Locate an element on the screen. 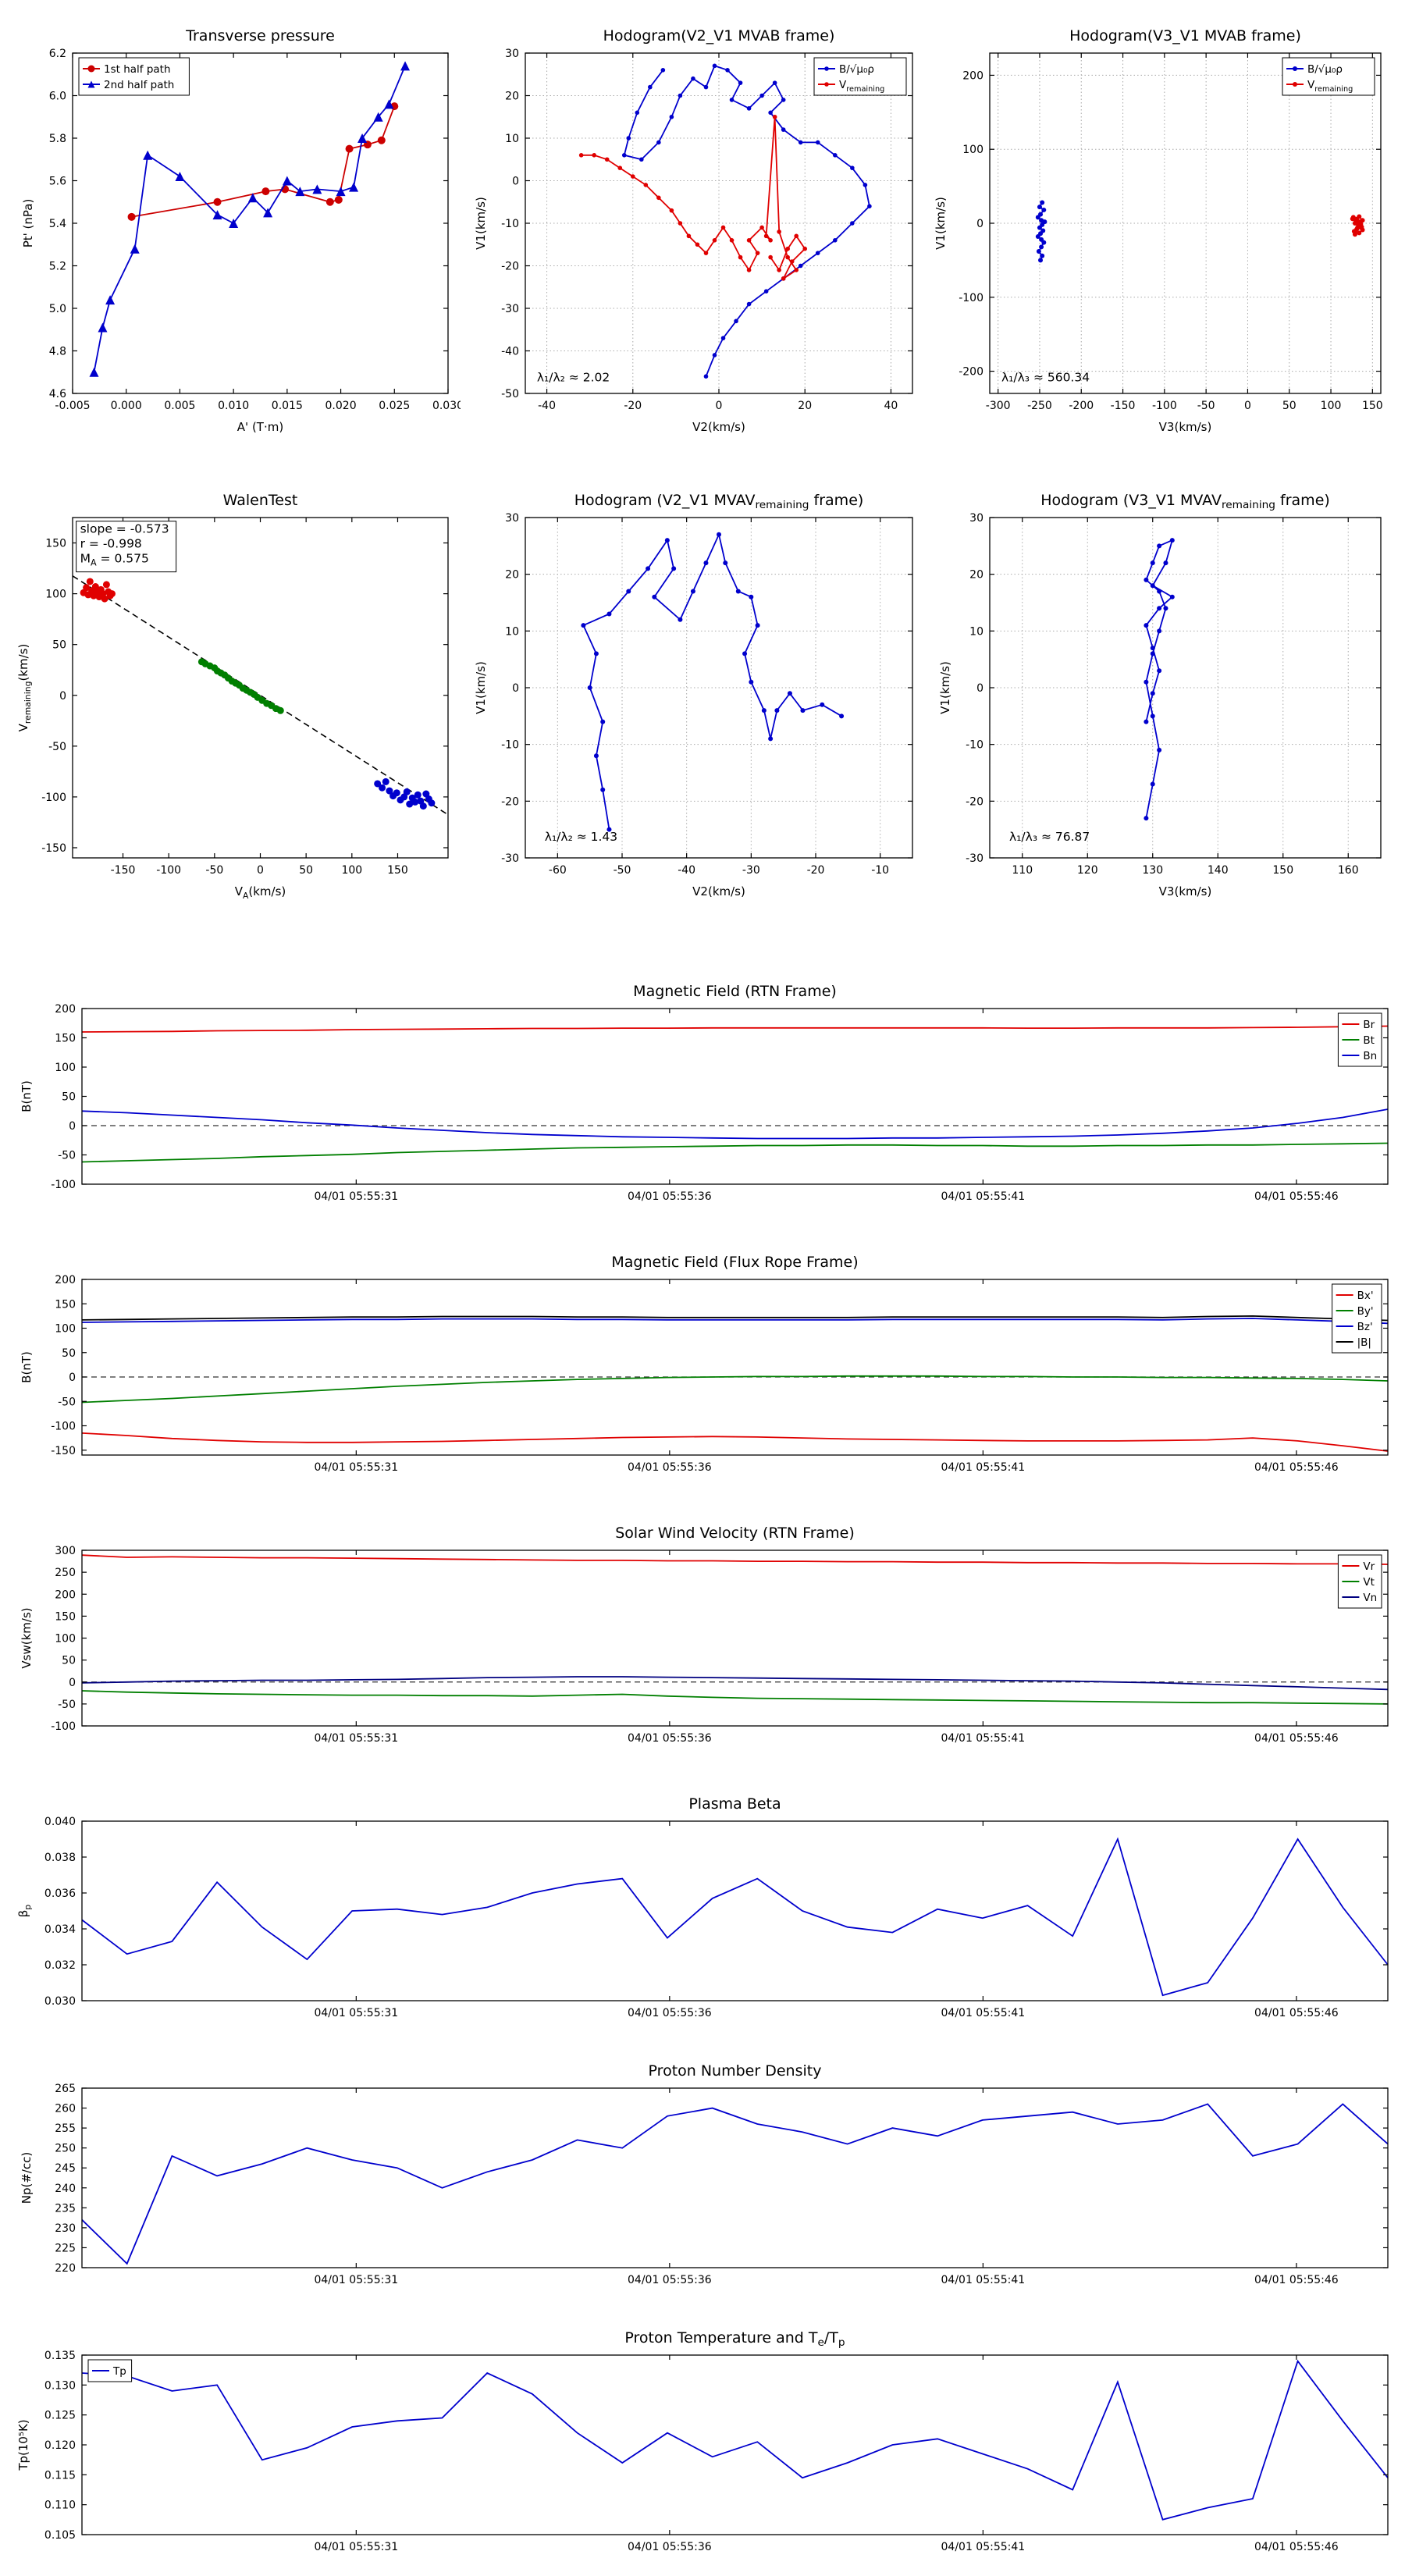  svg-text: -200 is located at coordinates (971, 372).